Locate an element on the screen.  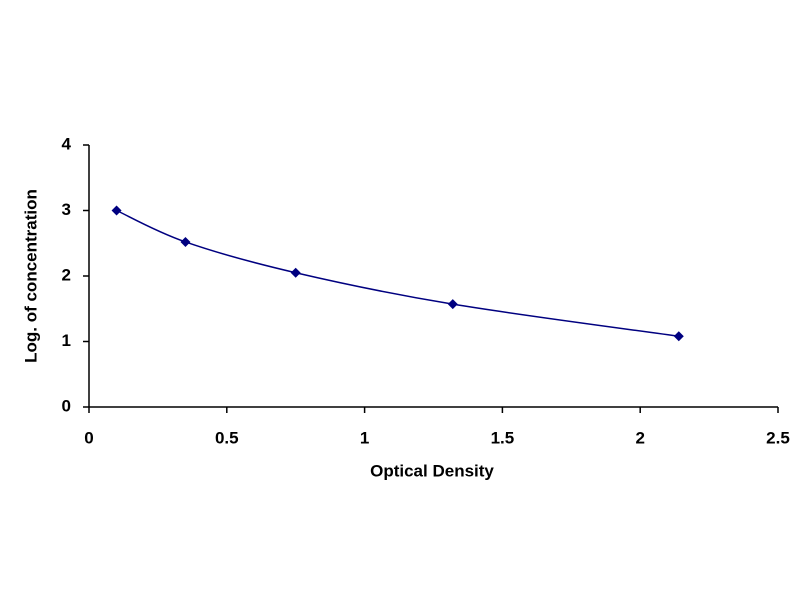
y-axis-title: Log. of concentration is located at coordinates (30, 276).